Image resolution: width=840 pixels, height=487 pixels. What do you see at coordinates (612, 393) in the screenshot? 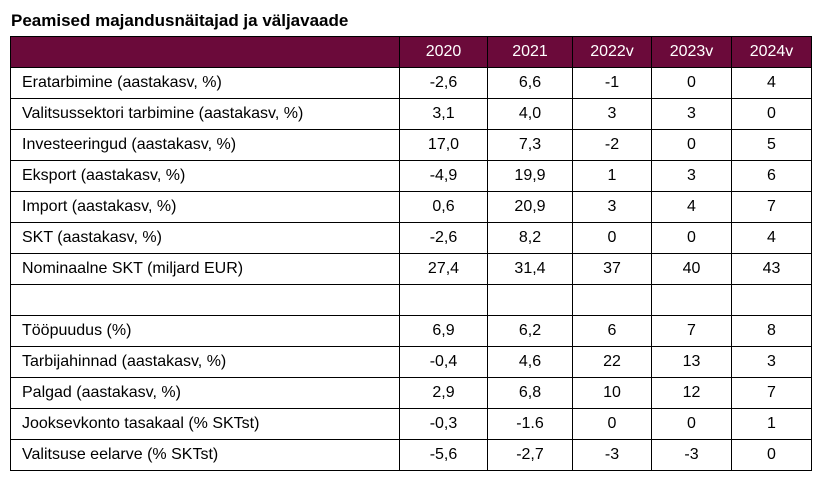
I see `value-cell-2022v: 10` at bounding box center [612, 393].